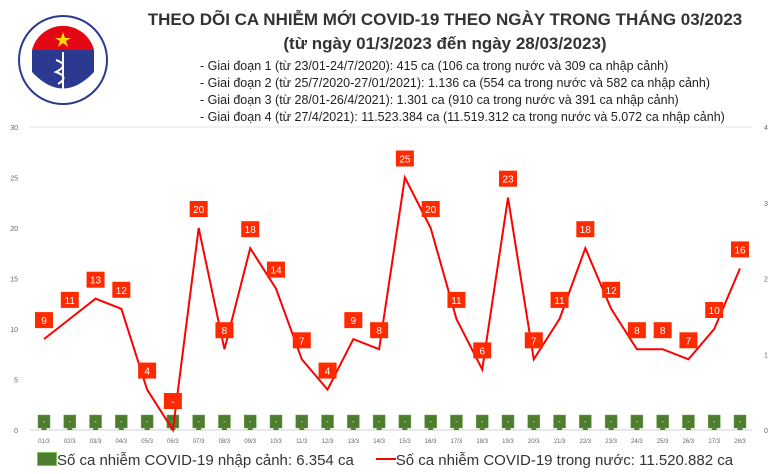 The height and width of the screenshot is (474, 770). What do you see at coordinates (173, 442) in the screenshot?
I see `x-tick-label: 06/3` at bounding box center [173, 442].